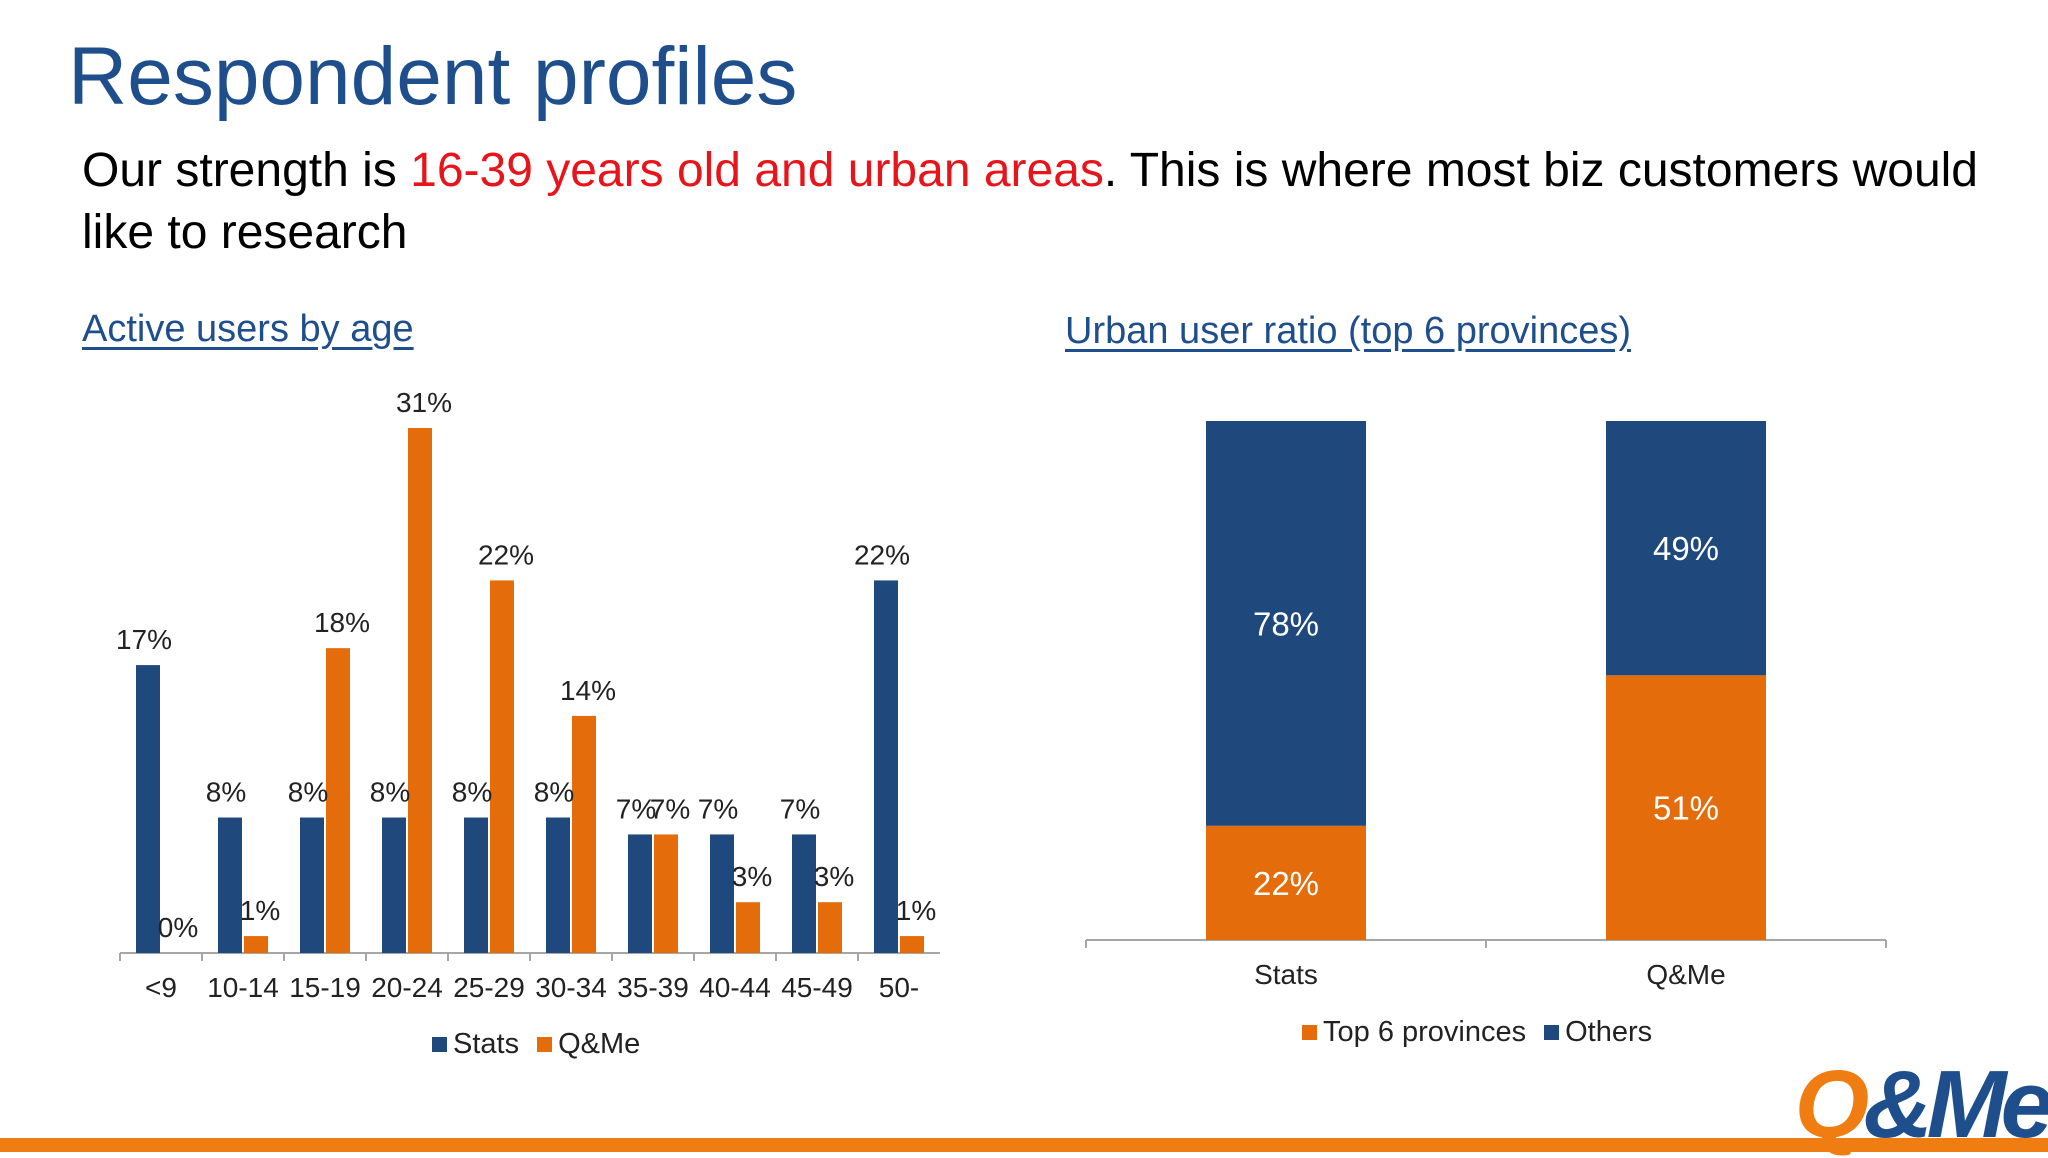 The height and width of the screenshot is (1158, 2048). I want to click on urban-chart-bar-others-label: 78%, so click(1286, 623).